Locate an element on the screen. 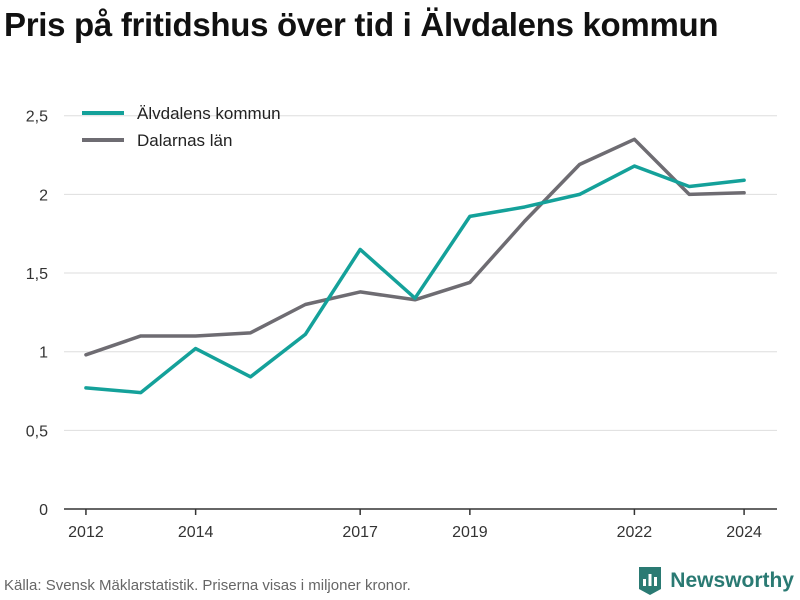  newsworthy-logo: Newsworthy is located at coordinates (715, 581).